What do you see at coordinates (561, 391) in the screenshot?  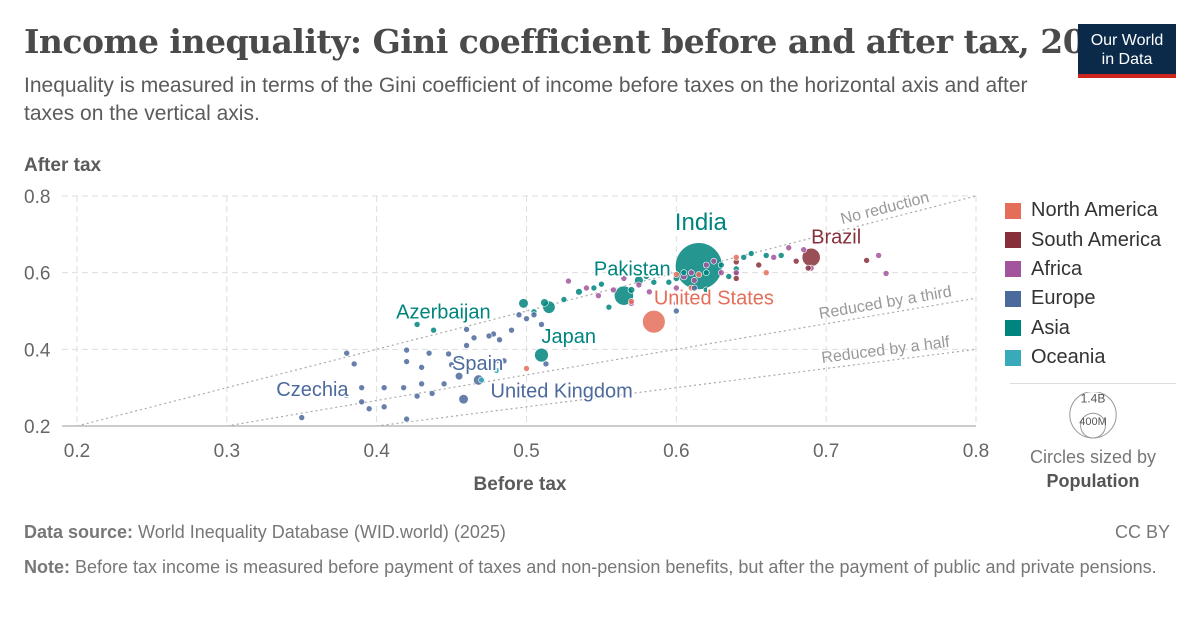 I see `point-label: United Kingdom` at bounding box center [561, 391].